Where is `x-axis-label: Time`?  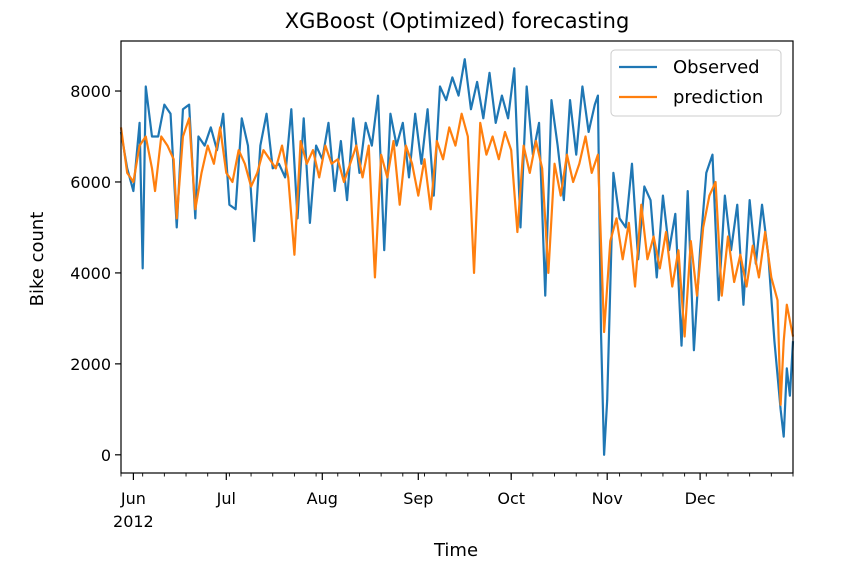 x-axis-label: Time is located at coordinates (455, 550).